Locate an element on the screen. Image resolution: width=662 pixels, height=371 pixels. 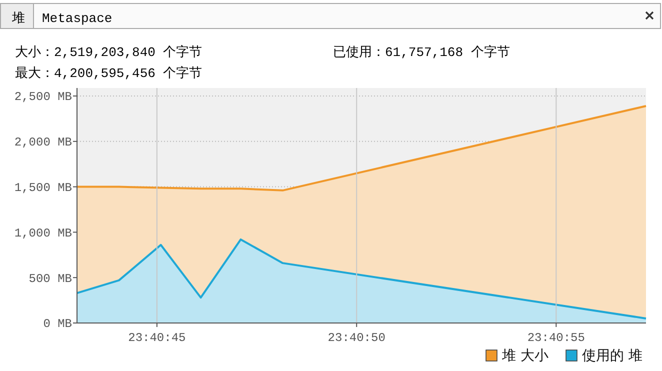
y-tick-label: 1,000 MB is located at coordinates (43, 233).